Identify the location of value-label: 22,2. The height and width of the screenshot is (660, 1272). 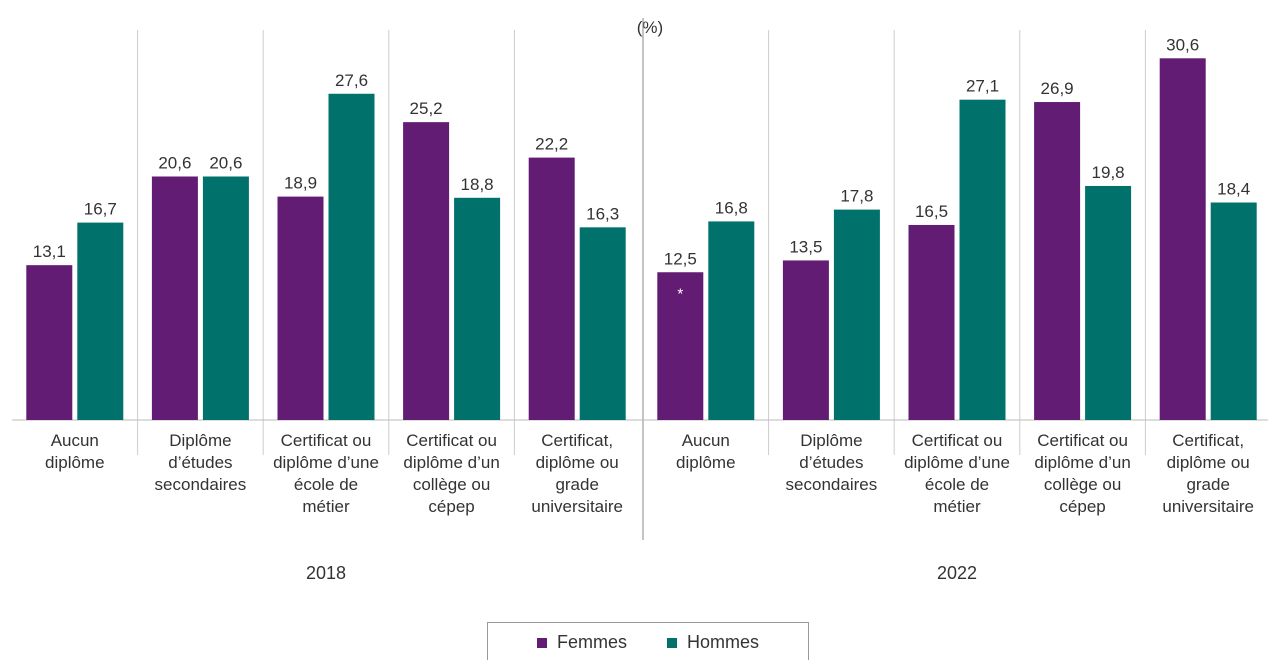
(551, 144).